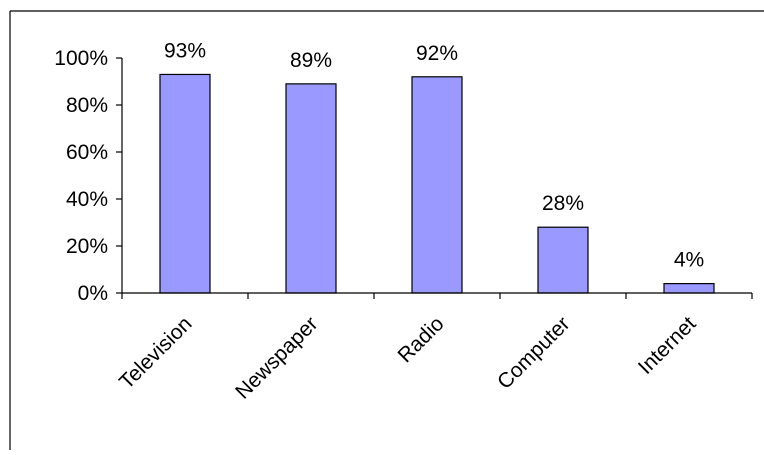  Describe the element at coordinates (81, 58) in the screenshot. I see `y-tick-label: 100%` at that location.